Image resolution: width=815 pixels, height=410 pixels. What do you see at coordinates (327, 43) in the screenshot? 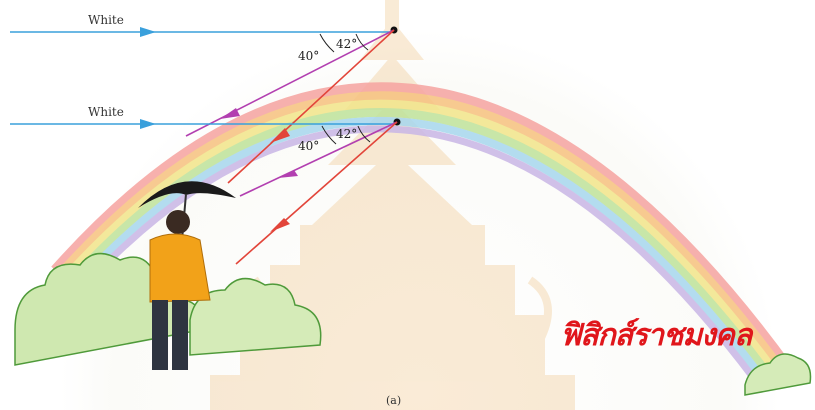
I see `upper-angle-arc-violet` at bounding box center [327, 43].